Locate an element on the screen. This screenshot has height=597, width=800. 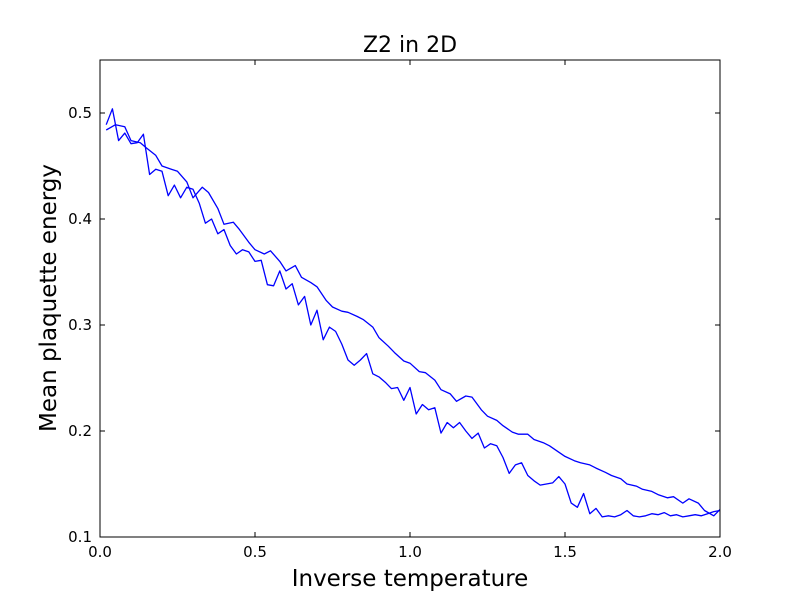
x-tick-label: 1.5 is located at coordinates (565, 552).